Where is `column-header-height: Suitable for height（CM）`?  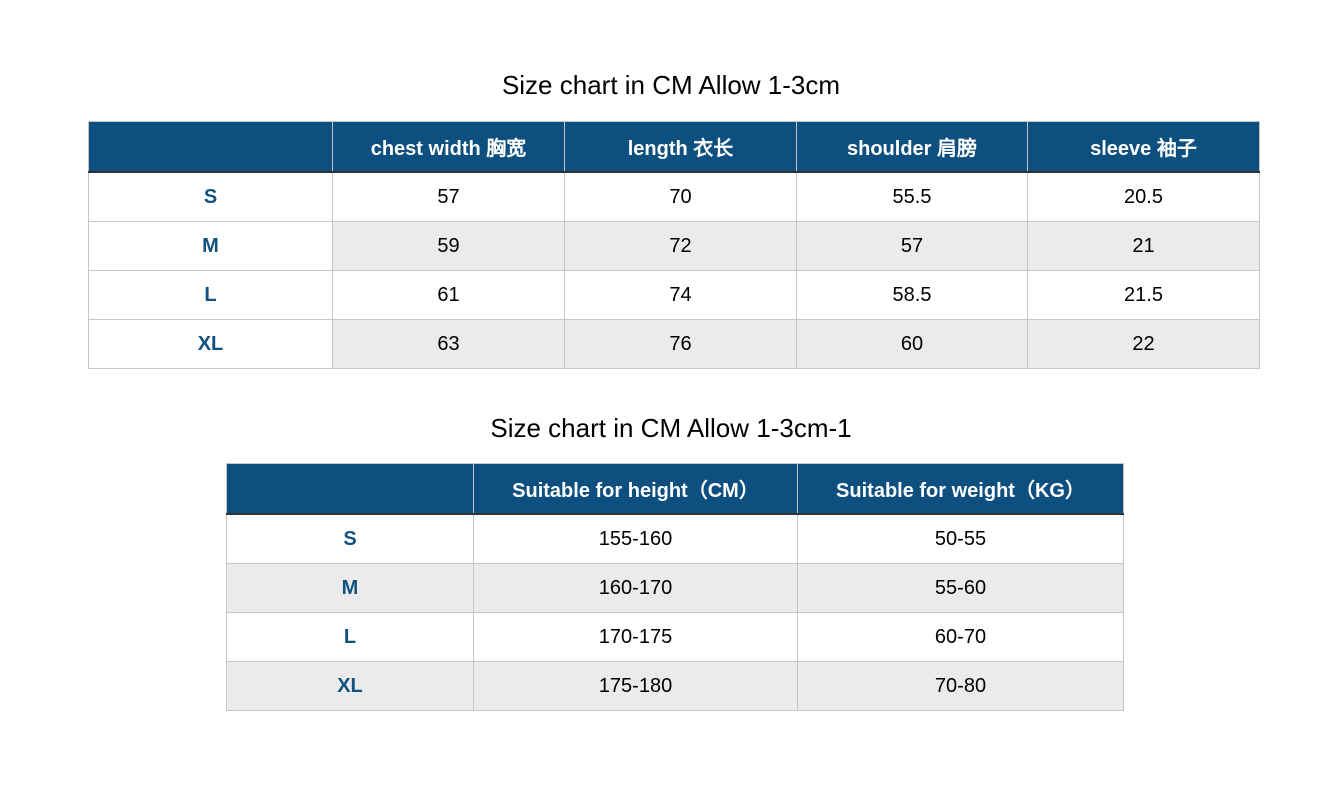
column-header-height: Suitable for height（CM） is located at coordinates (635, 489).